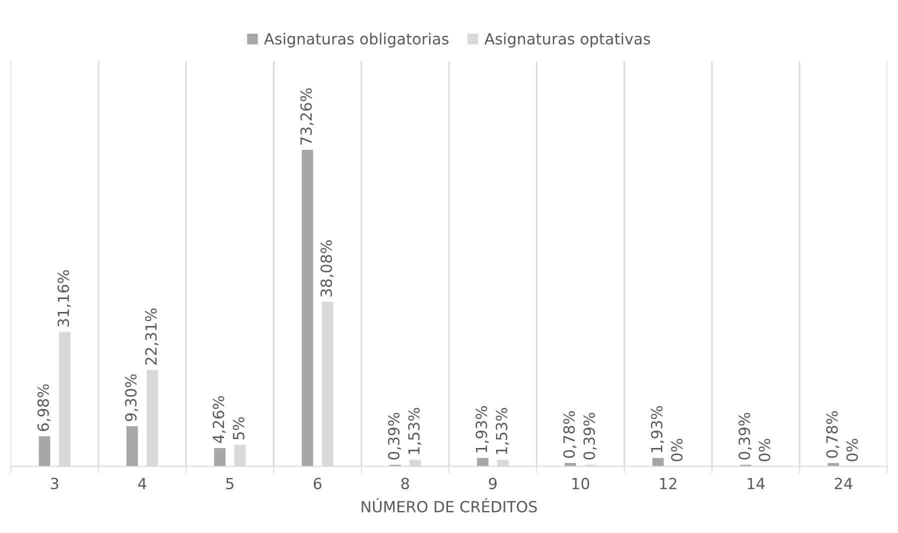 The height and width of the screenshot is (533, 898). Describe the element at coordinates (151, 336) in the screenshot. I see `data-label: 22,31%` at that location.